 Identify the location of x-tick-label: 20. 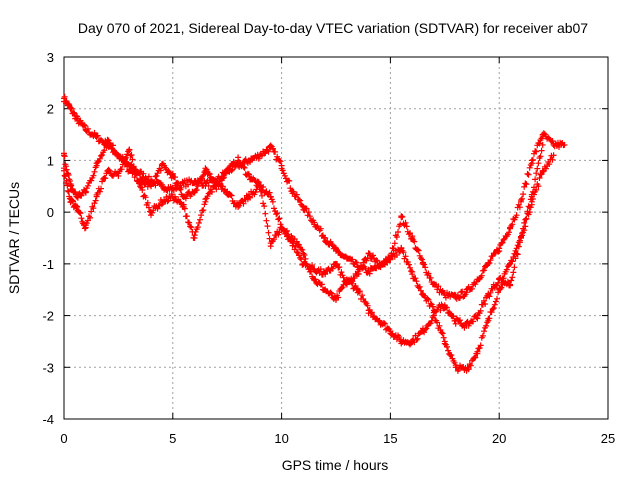
(499, 438).